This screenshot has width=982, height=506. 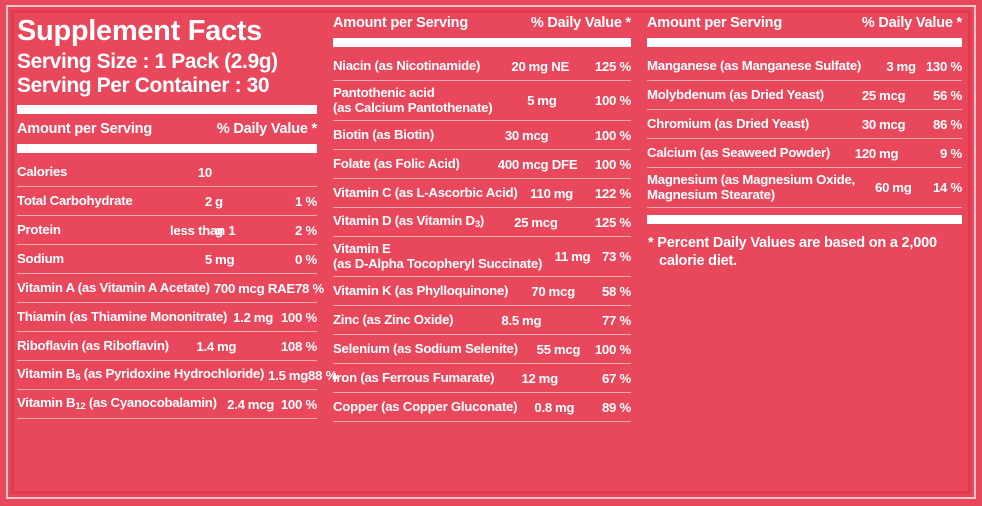 I want to click on nutrient-name: Vitamin A (as Vitamin A Acetate), so click(x=113, y=287).